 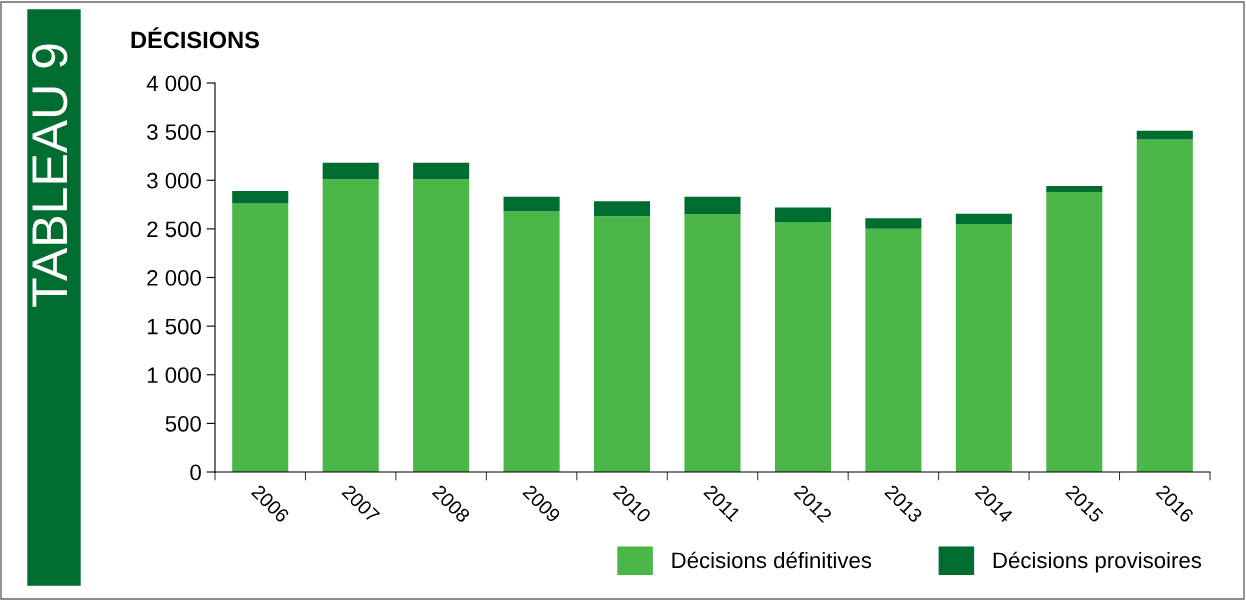 What do you see at coordinates (174, 278) in the screenshot?
I see `y-tick-label: 2 000` at bounding box center [174, 278].